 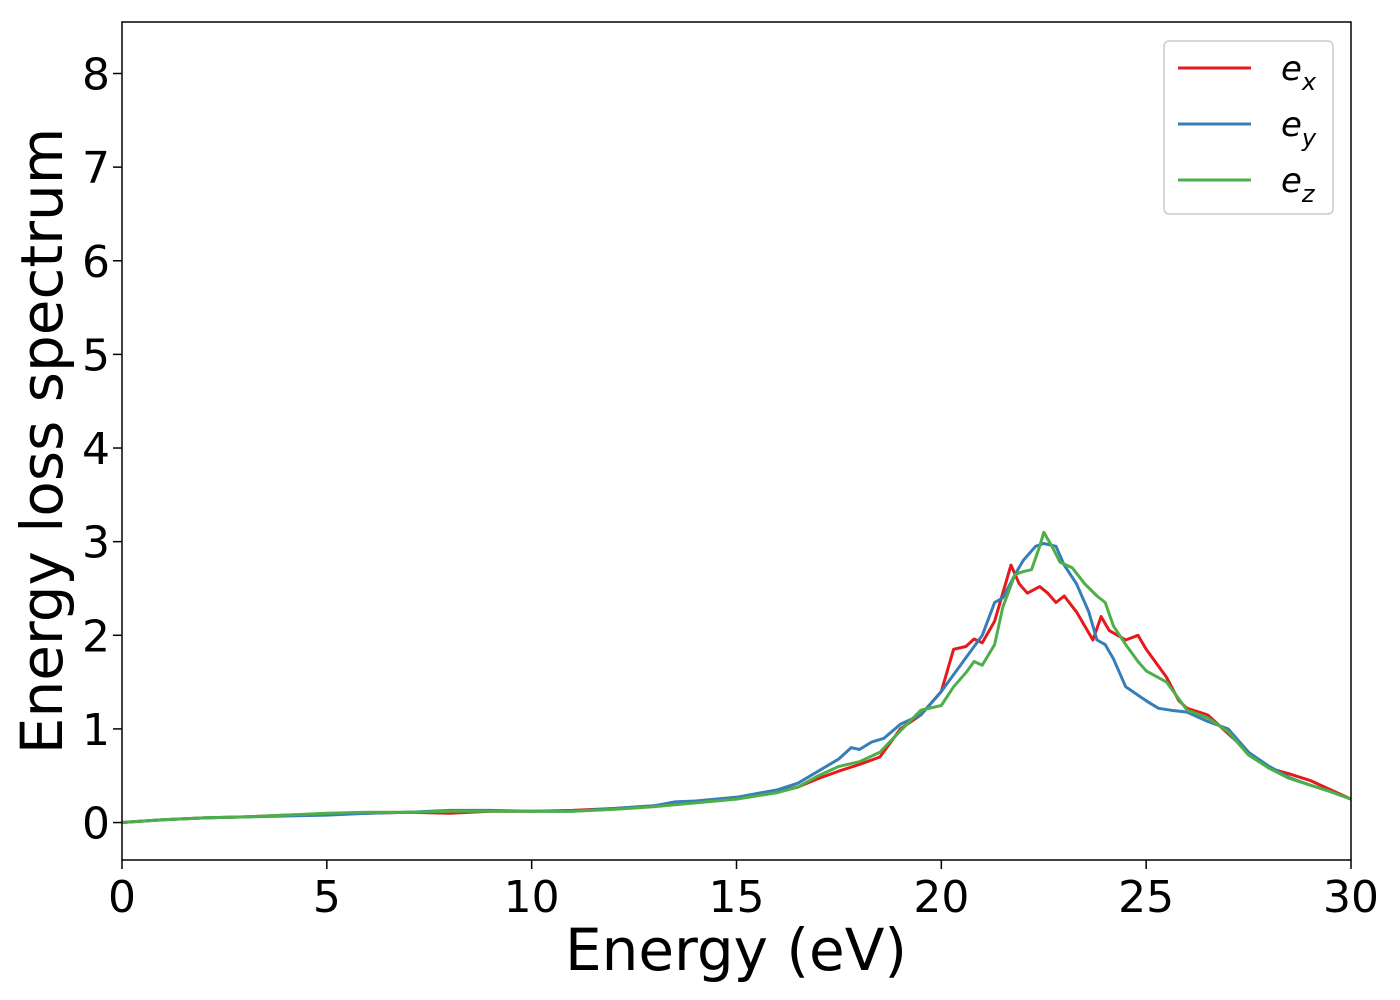 I want to click on x-tick-label: 20, so click(x=941, y=897).